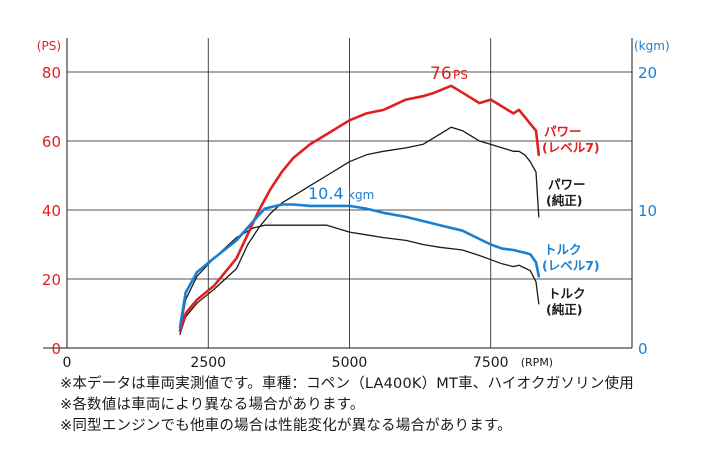 Image resolution: width=720 pixels, height=458 pixels. What do you see at coordinates (441, 74) in the screenshot?
I see `peak-power-value: 76` at bounding box center [441, 74].